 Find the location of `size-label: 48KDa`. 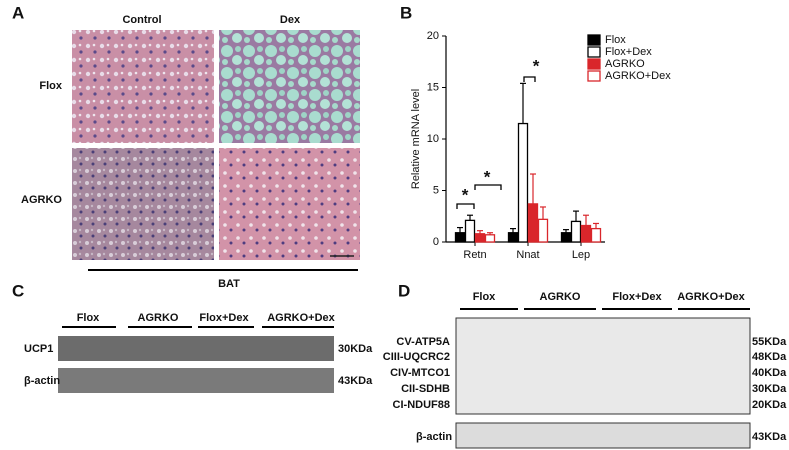

size-label: 48KDa is located at coordinates (769, 357).